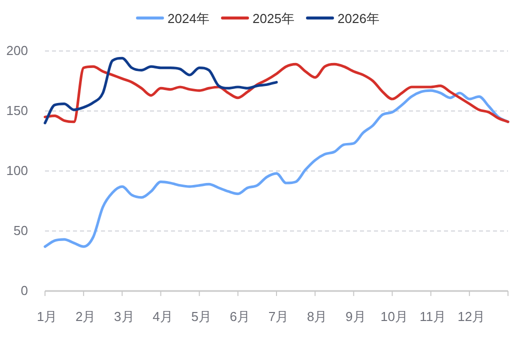 This screenshot has width=514, height=343. Describe the element at coordinates (394, 316) in the screenshot. I see `x-tick-label: 10月` at that location.